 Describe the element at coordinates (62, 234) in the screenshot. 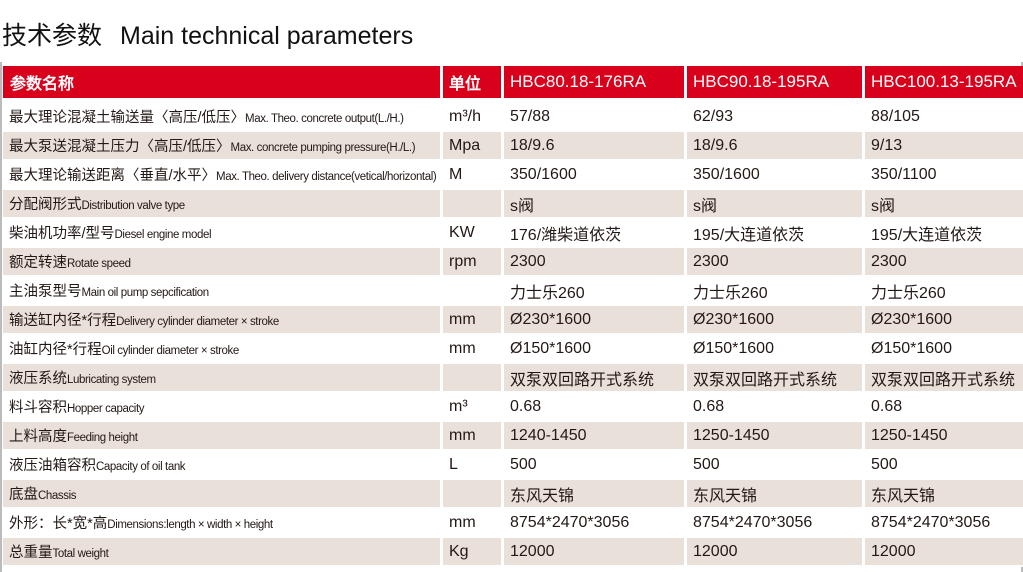

I see `parameter-name-zh: 柴油机功率/型号` at that location.